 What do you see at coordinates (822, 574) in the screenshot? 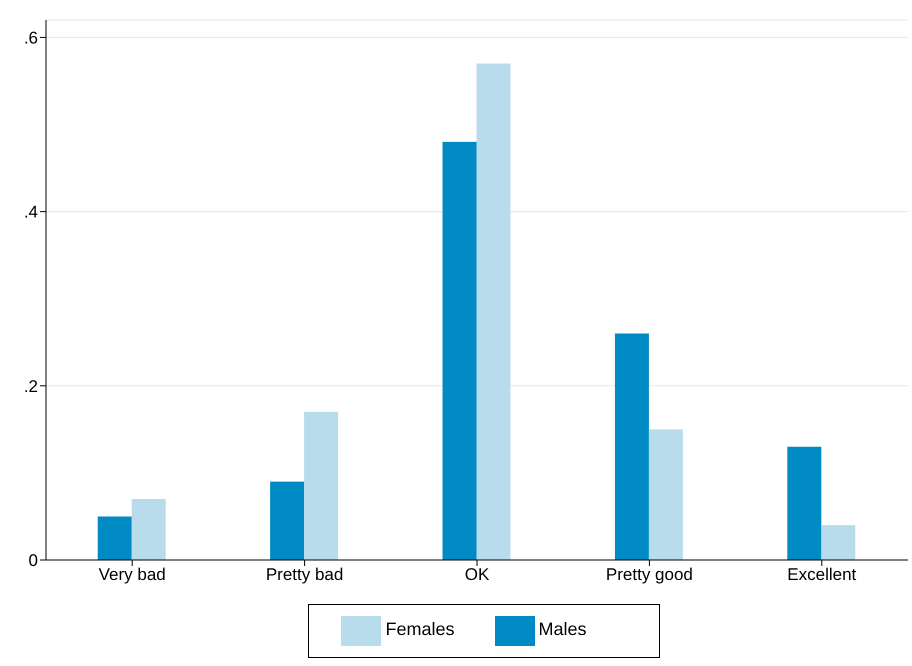
I see `x-tick-label: Excellent` at bounding box center [822, 574].